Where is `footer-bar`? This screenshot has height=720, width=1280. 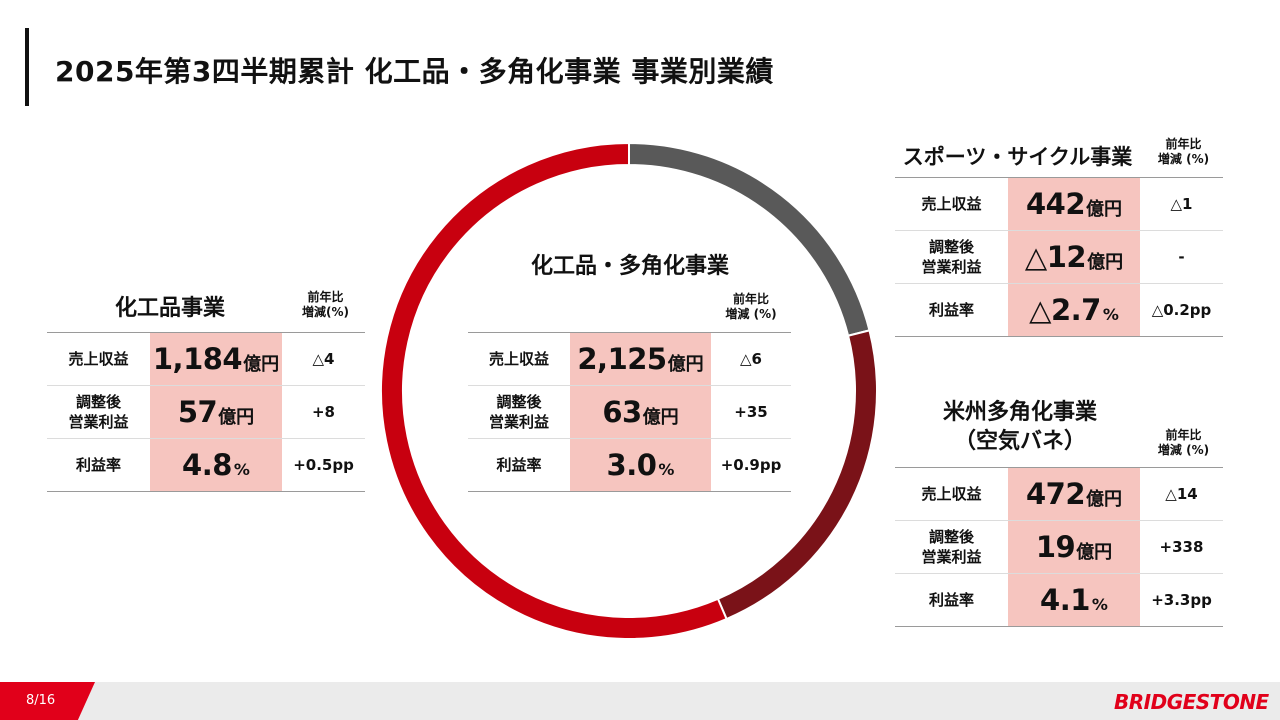
footer-bar is located at coordinates (640, 701).